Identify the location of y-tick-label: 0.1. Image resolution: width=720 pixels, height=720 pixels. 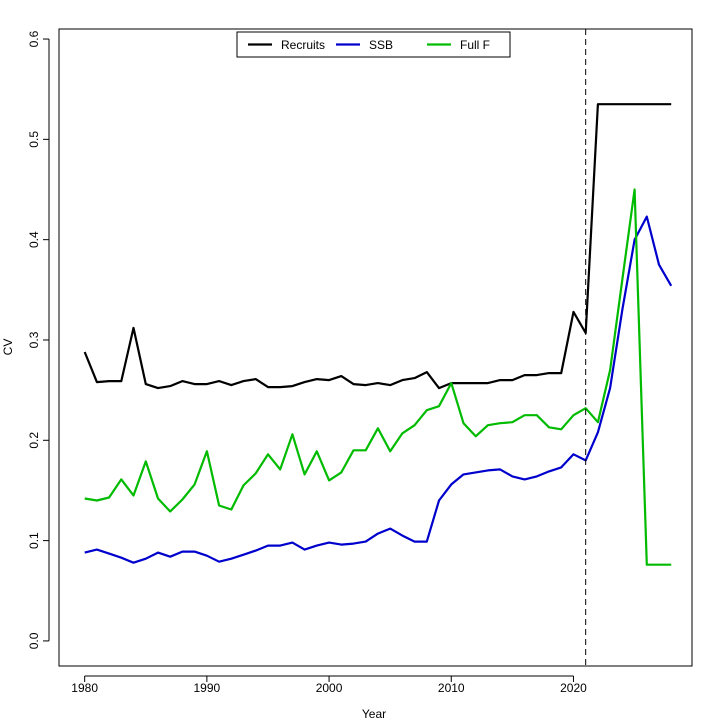
(34, 540).